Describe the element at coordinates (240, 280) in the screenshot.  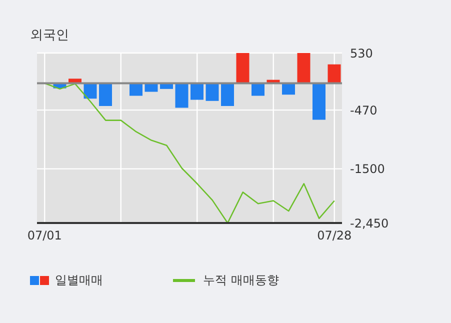
I see `legend-label: 누적 매매동향` at that location.